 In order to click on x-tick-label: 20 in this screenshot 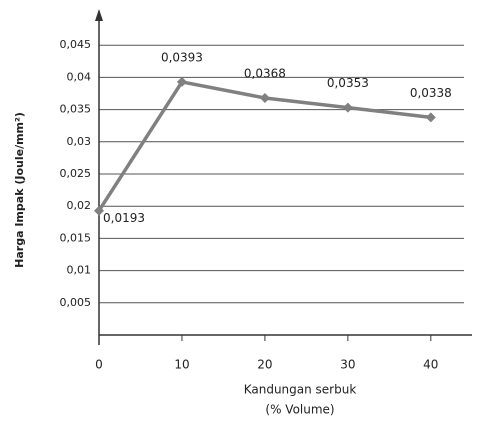, I will do `click(264, 365)`.